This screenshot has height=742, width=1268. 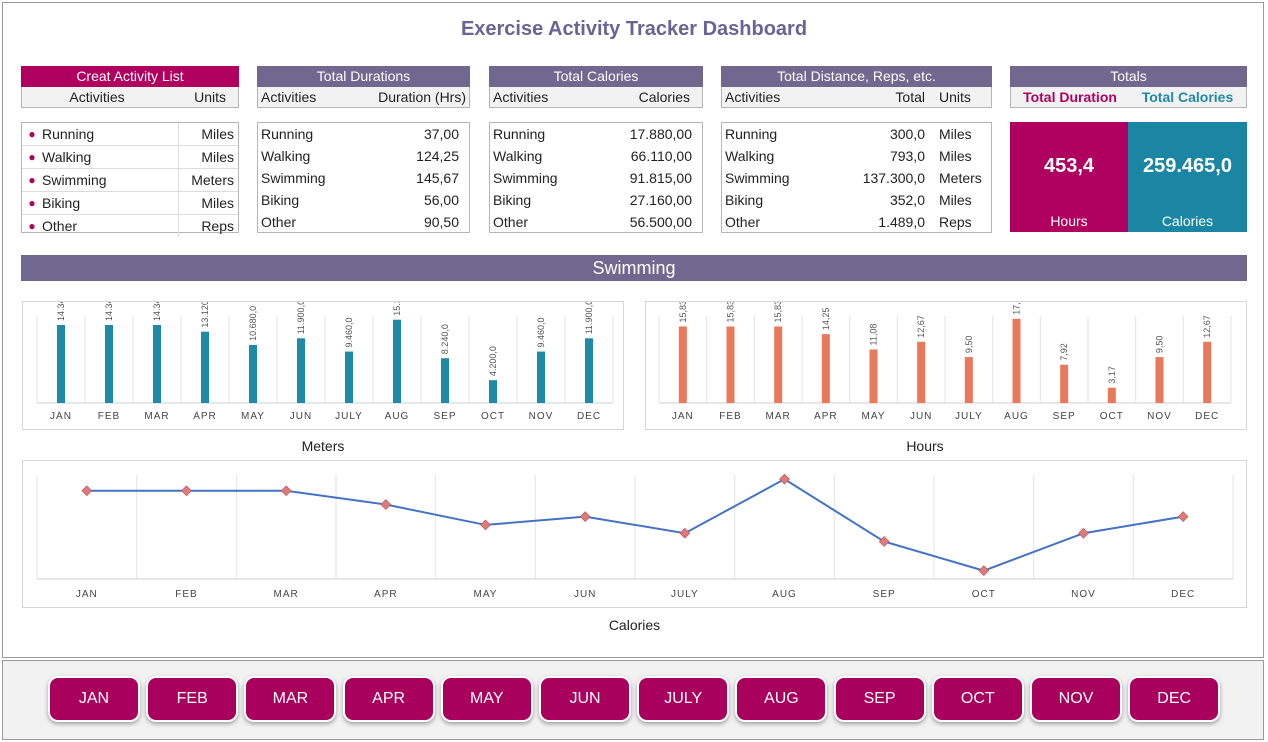 I want to click on month-button-mar: MAR, so click(x=290, y=699).